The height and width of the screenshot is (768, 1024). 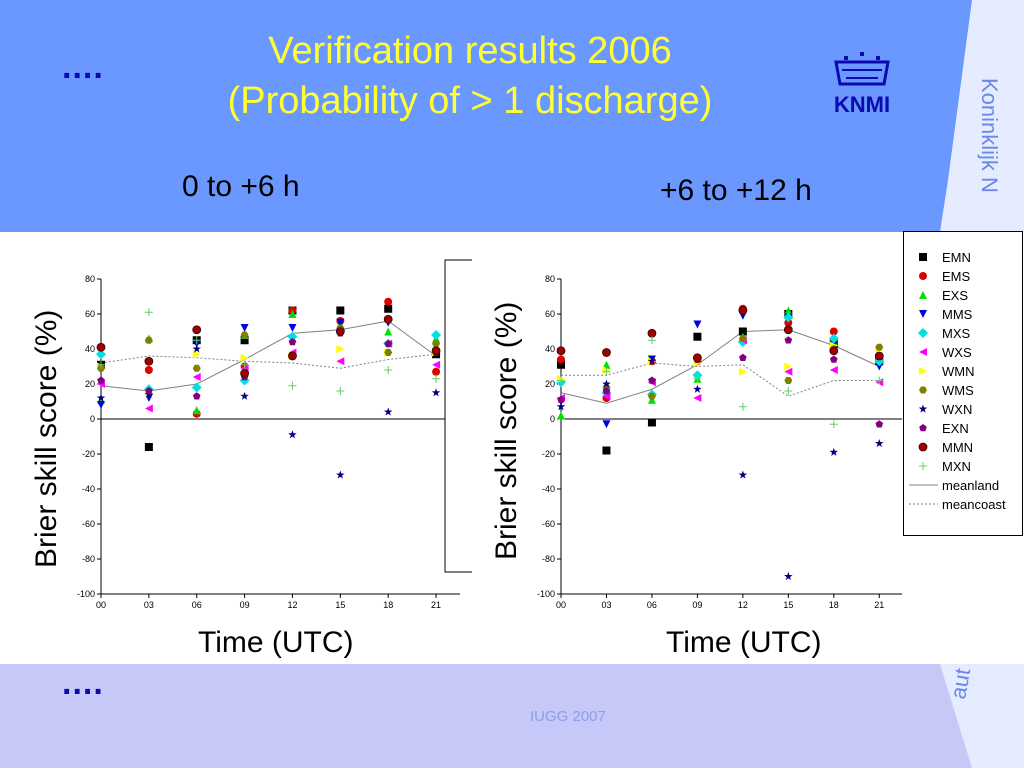 I want to click on legend-item-MMS: MMS, so click(x=940, y=314).